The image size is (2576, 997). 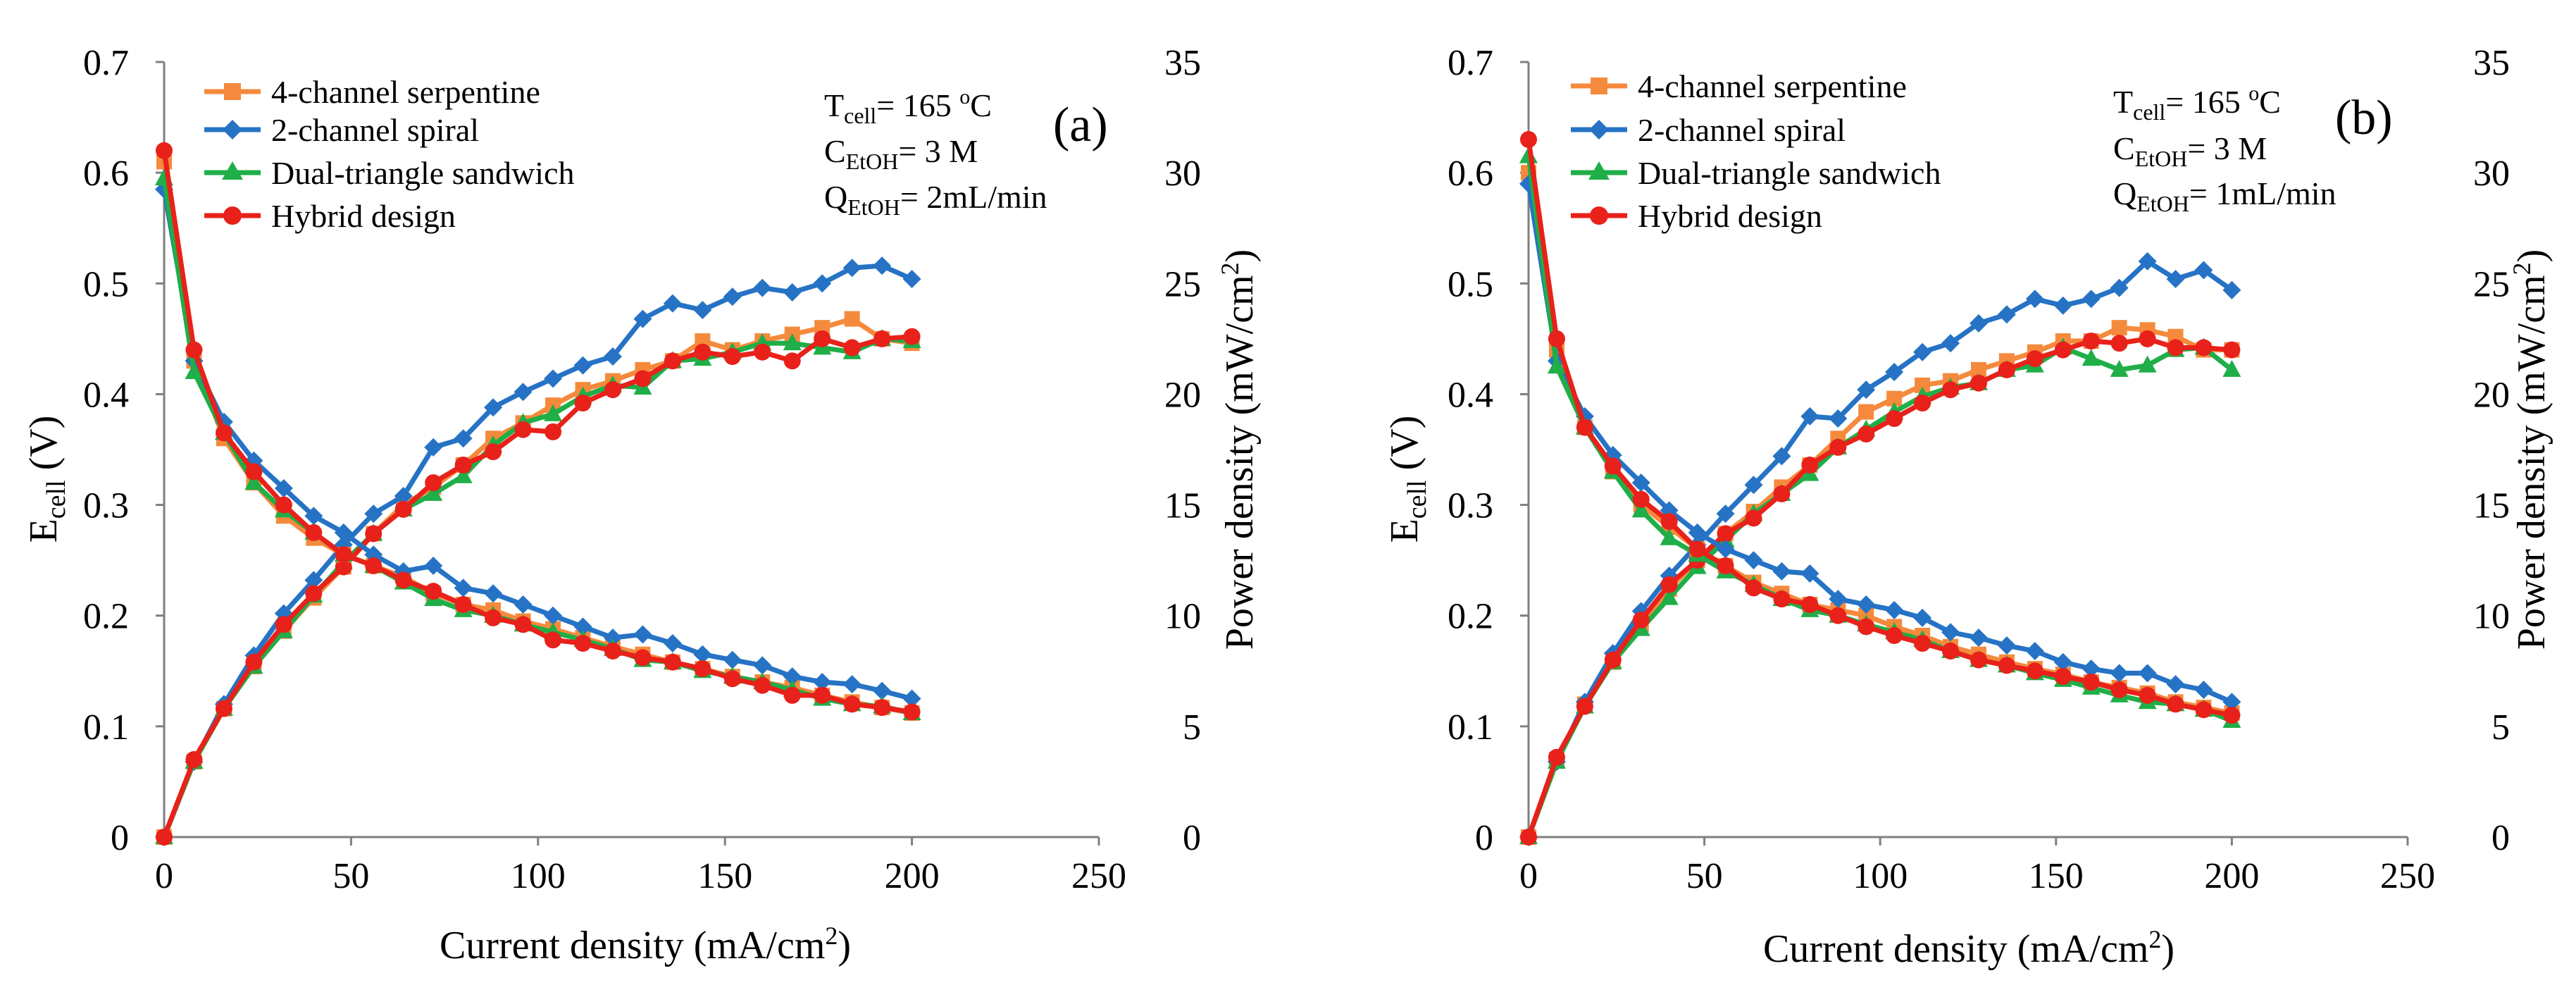 I want to click on legend-label: Dual-triangle sandwich, so click(x=423, y=173).